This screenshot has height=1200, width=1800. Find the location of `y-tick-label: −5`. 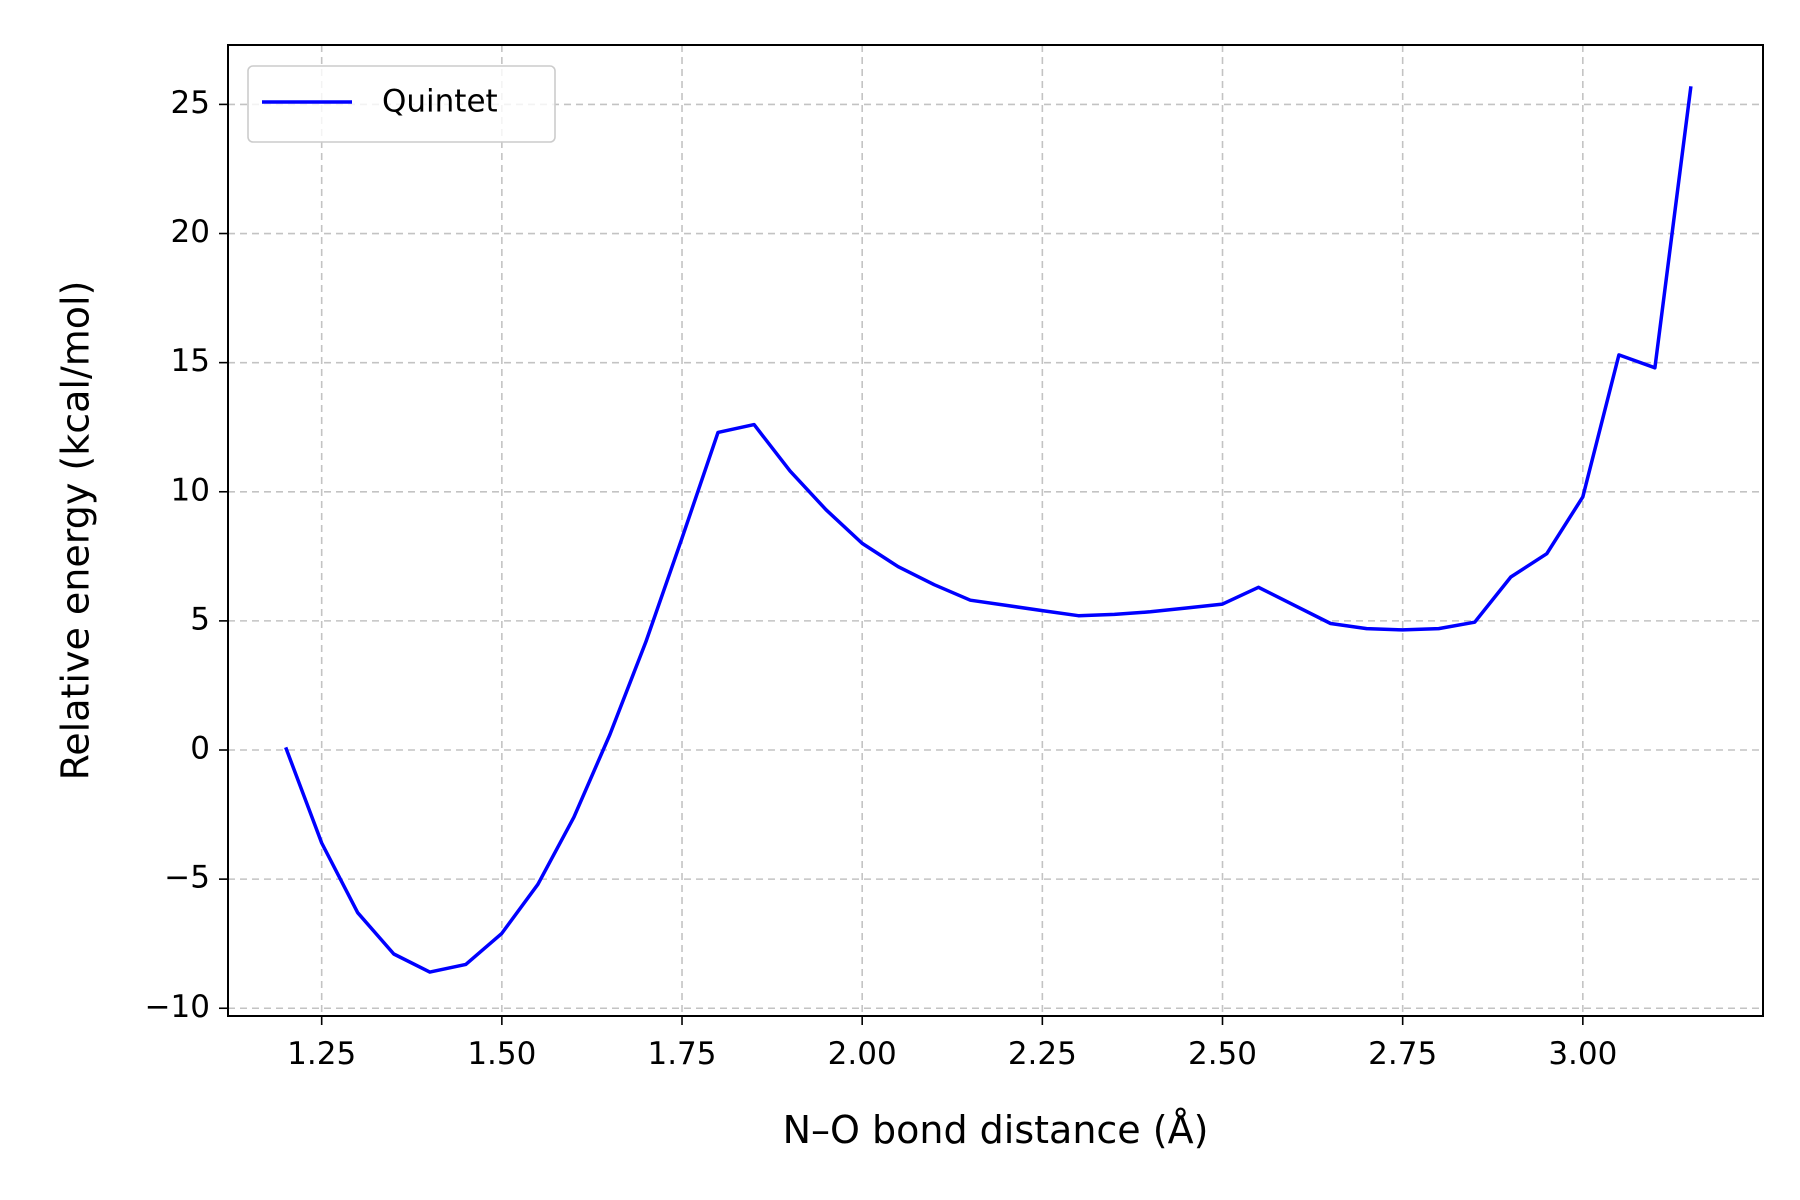

y-tick-label: −5 is located at coordinates (187, 878).